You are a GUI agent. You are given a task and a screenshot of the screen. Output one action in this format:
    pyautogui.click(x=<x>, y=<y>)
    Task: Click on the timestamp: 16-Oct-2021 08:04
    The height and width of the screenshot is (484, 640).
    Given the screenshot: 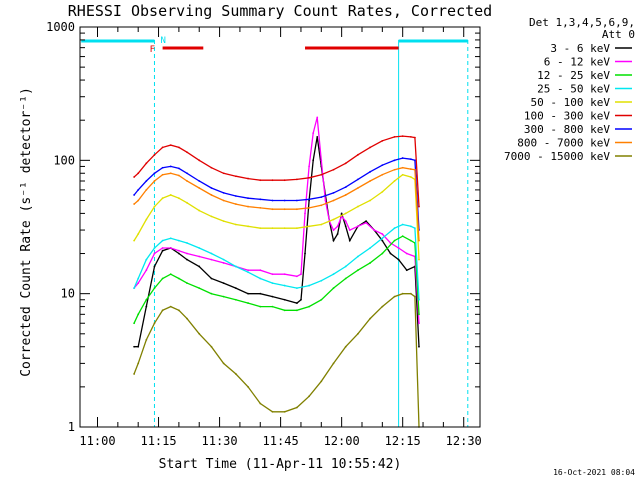 What is the action you would take?
    pyautogui.click(x=594, y=472)
    